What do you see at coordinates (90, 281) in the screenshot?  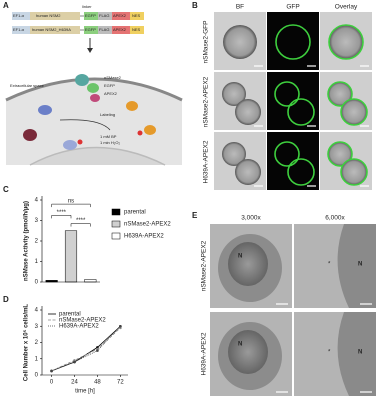 I see `bar` at bounding box center [90, 281].